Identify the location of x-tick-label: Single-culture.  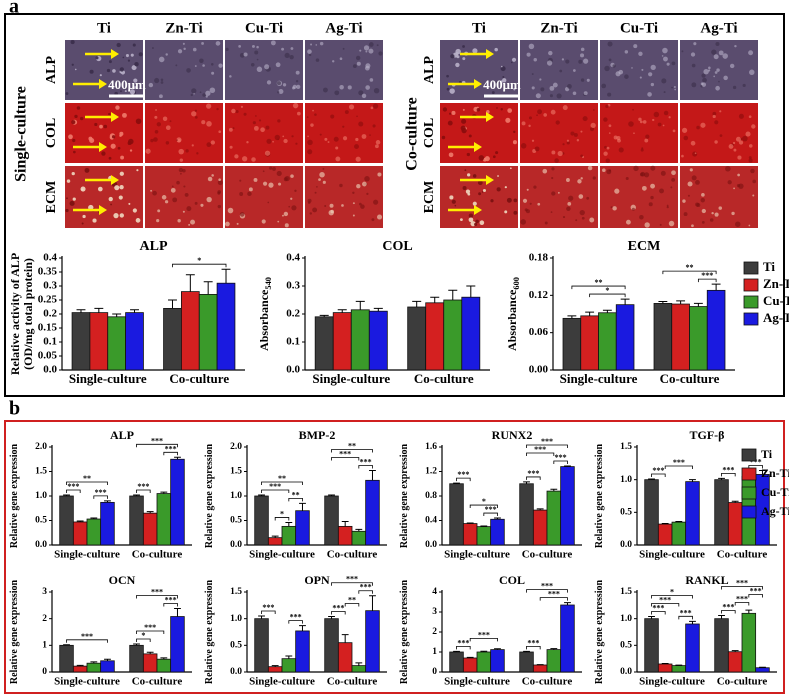
(477, 682).